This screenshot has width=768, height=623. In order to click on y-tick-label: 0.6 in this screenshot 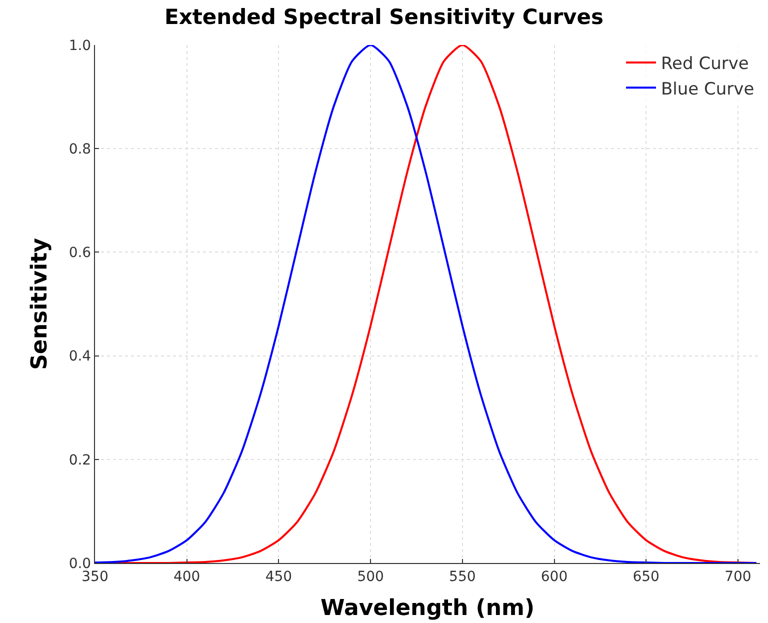, I will do `click(80, 253)`.